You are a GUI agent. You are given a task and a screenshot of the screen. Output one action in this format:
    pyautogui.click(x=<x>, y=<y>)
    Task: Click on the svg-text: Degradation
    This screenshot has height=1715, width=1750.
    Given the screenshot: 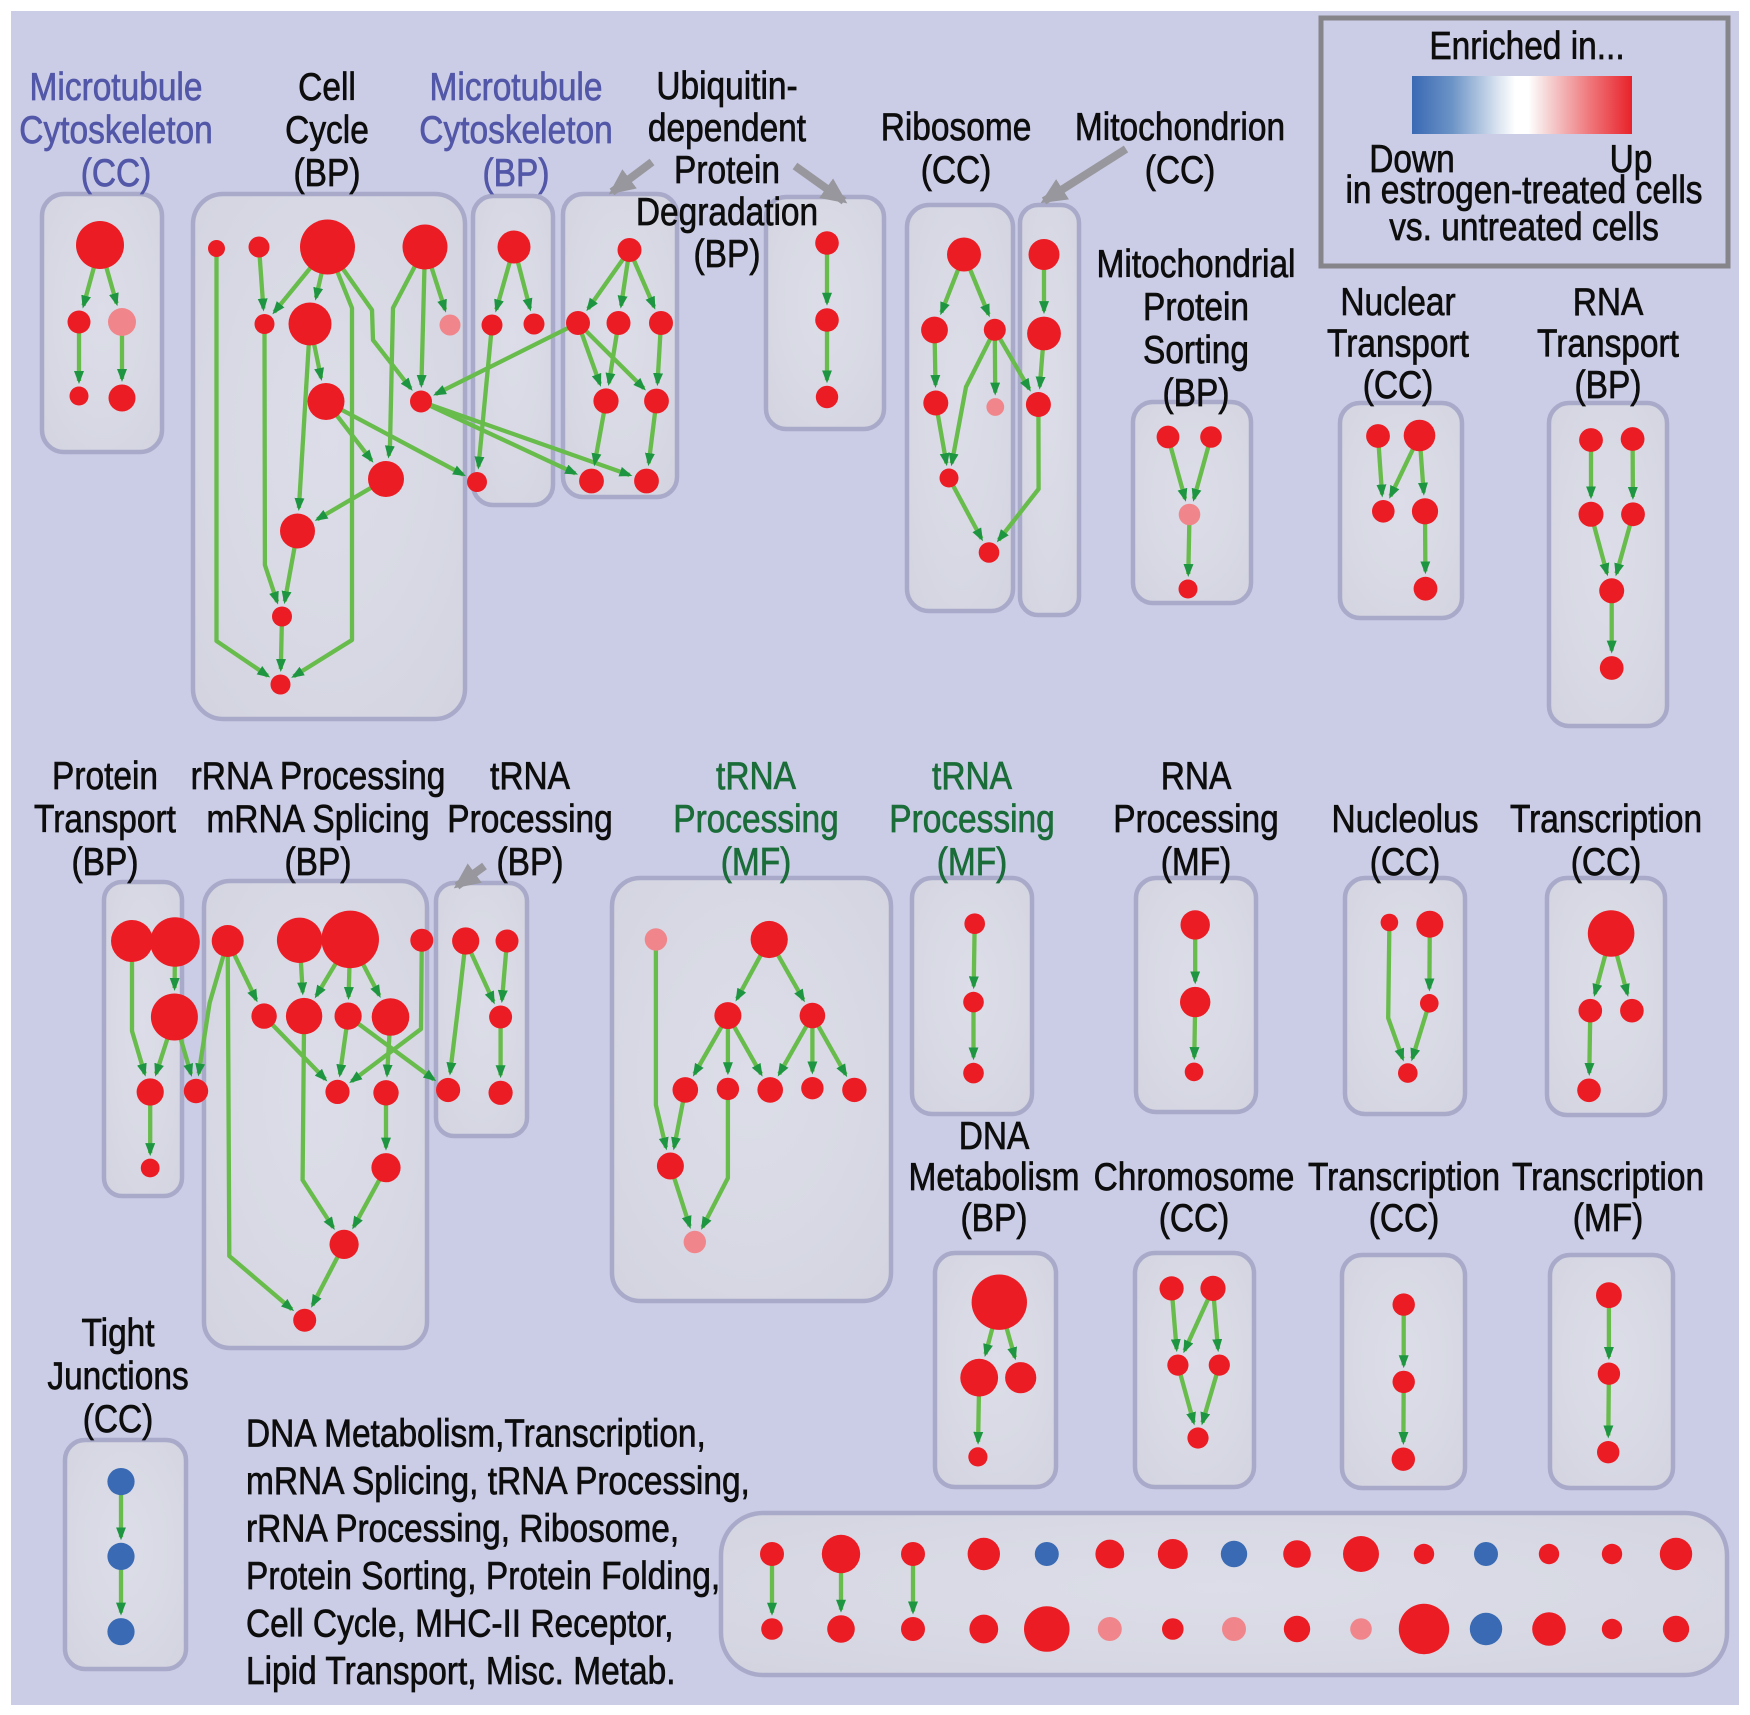 What is the action you would take?
    pyautogui.click(x=727, y=212)
    